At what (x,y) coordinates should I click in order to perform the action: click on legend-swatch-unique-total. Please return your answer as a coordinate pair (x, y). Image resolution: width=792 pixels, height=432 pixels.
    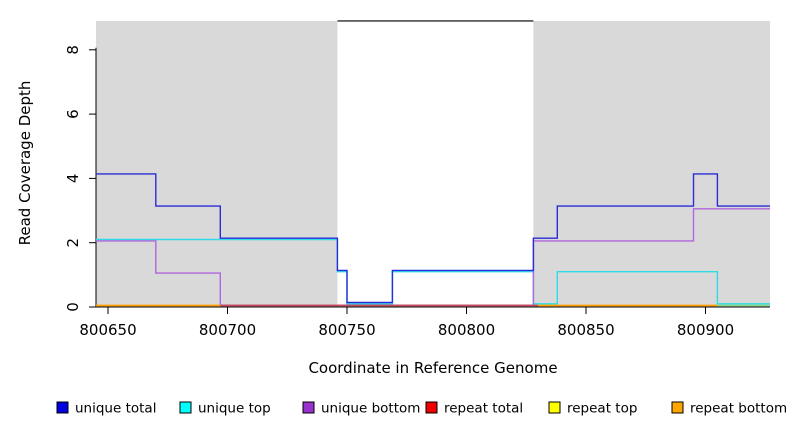
    Looking at the image, I should click on (62, 407).